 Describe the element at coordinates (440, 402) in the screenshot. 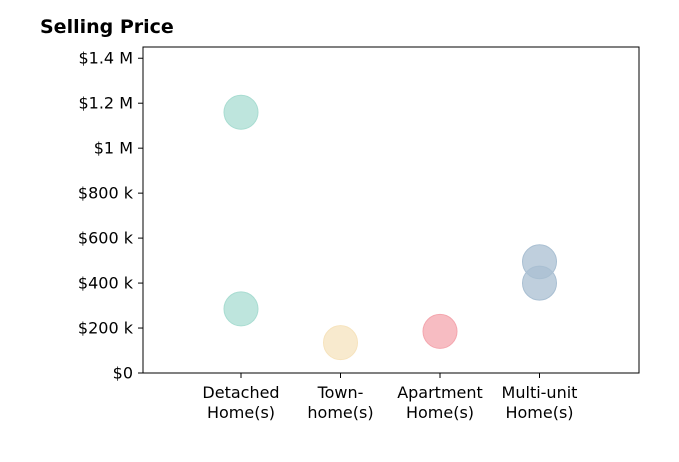

I see `x-tick-label: Apartment Home(s)` at that location.